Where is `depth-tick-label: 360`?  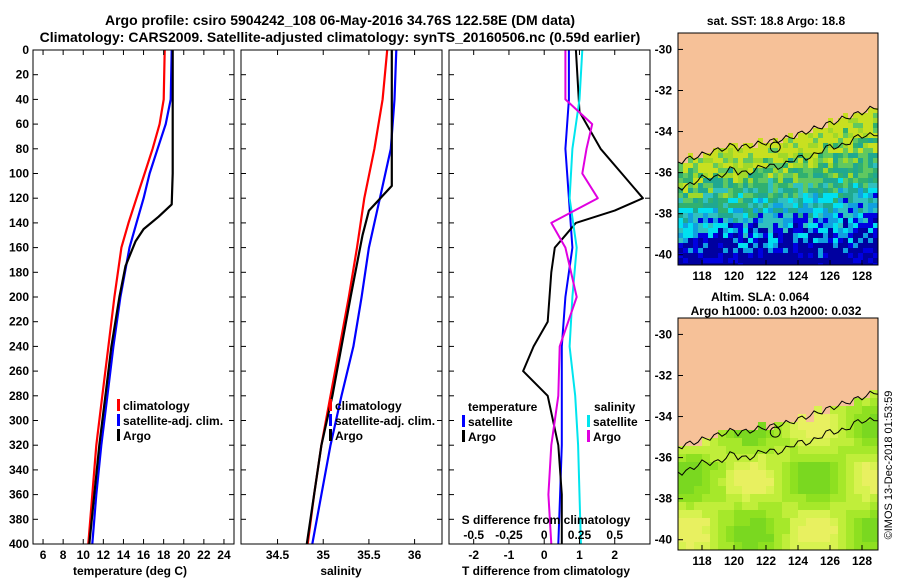
depth-tick-label: 360 is located at coordinates (19, 495).